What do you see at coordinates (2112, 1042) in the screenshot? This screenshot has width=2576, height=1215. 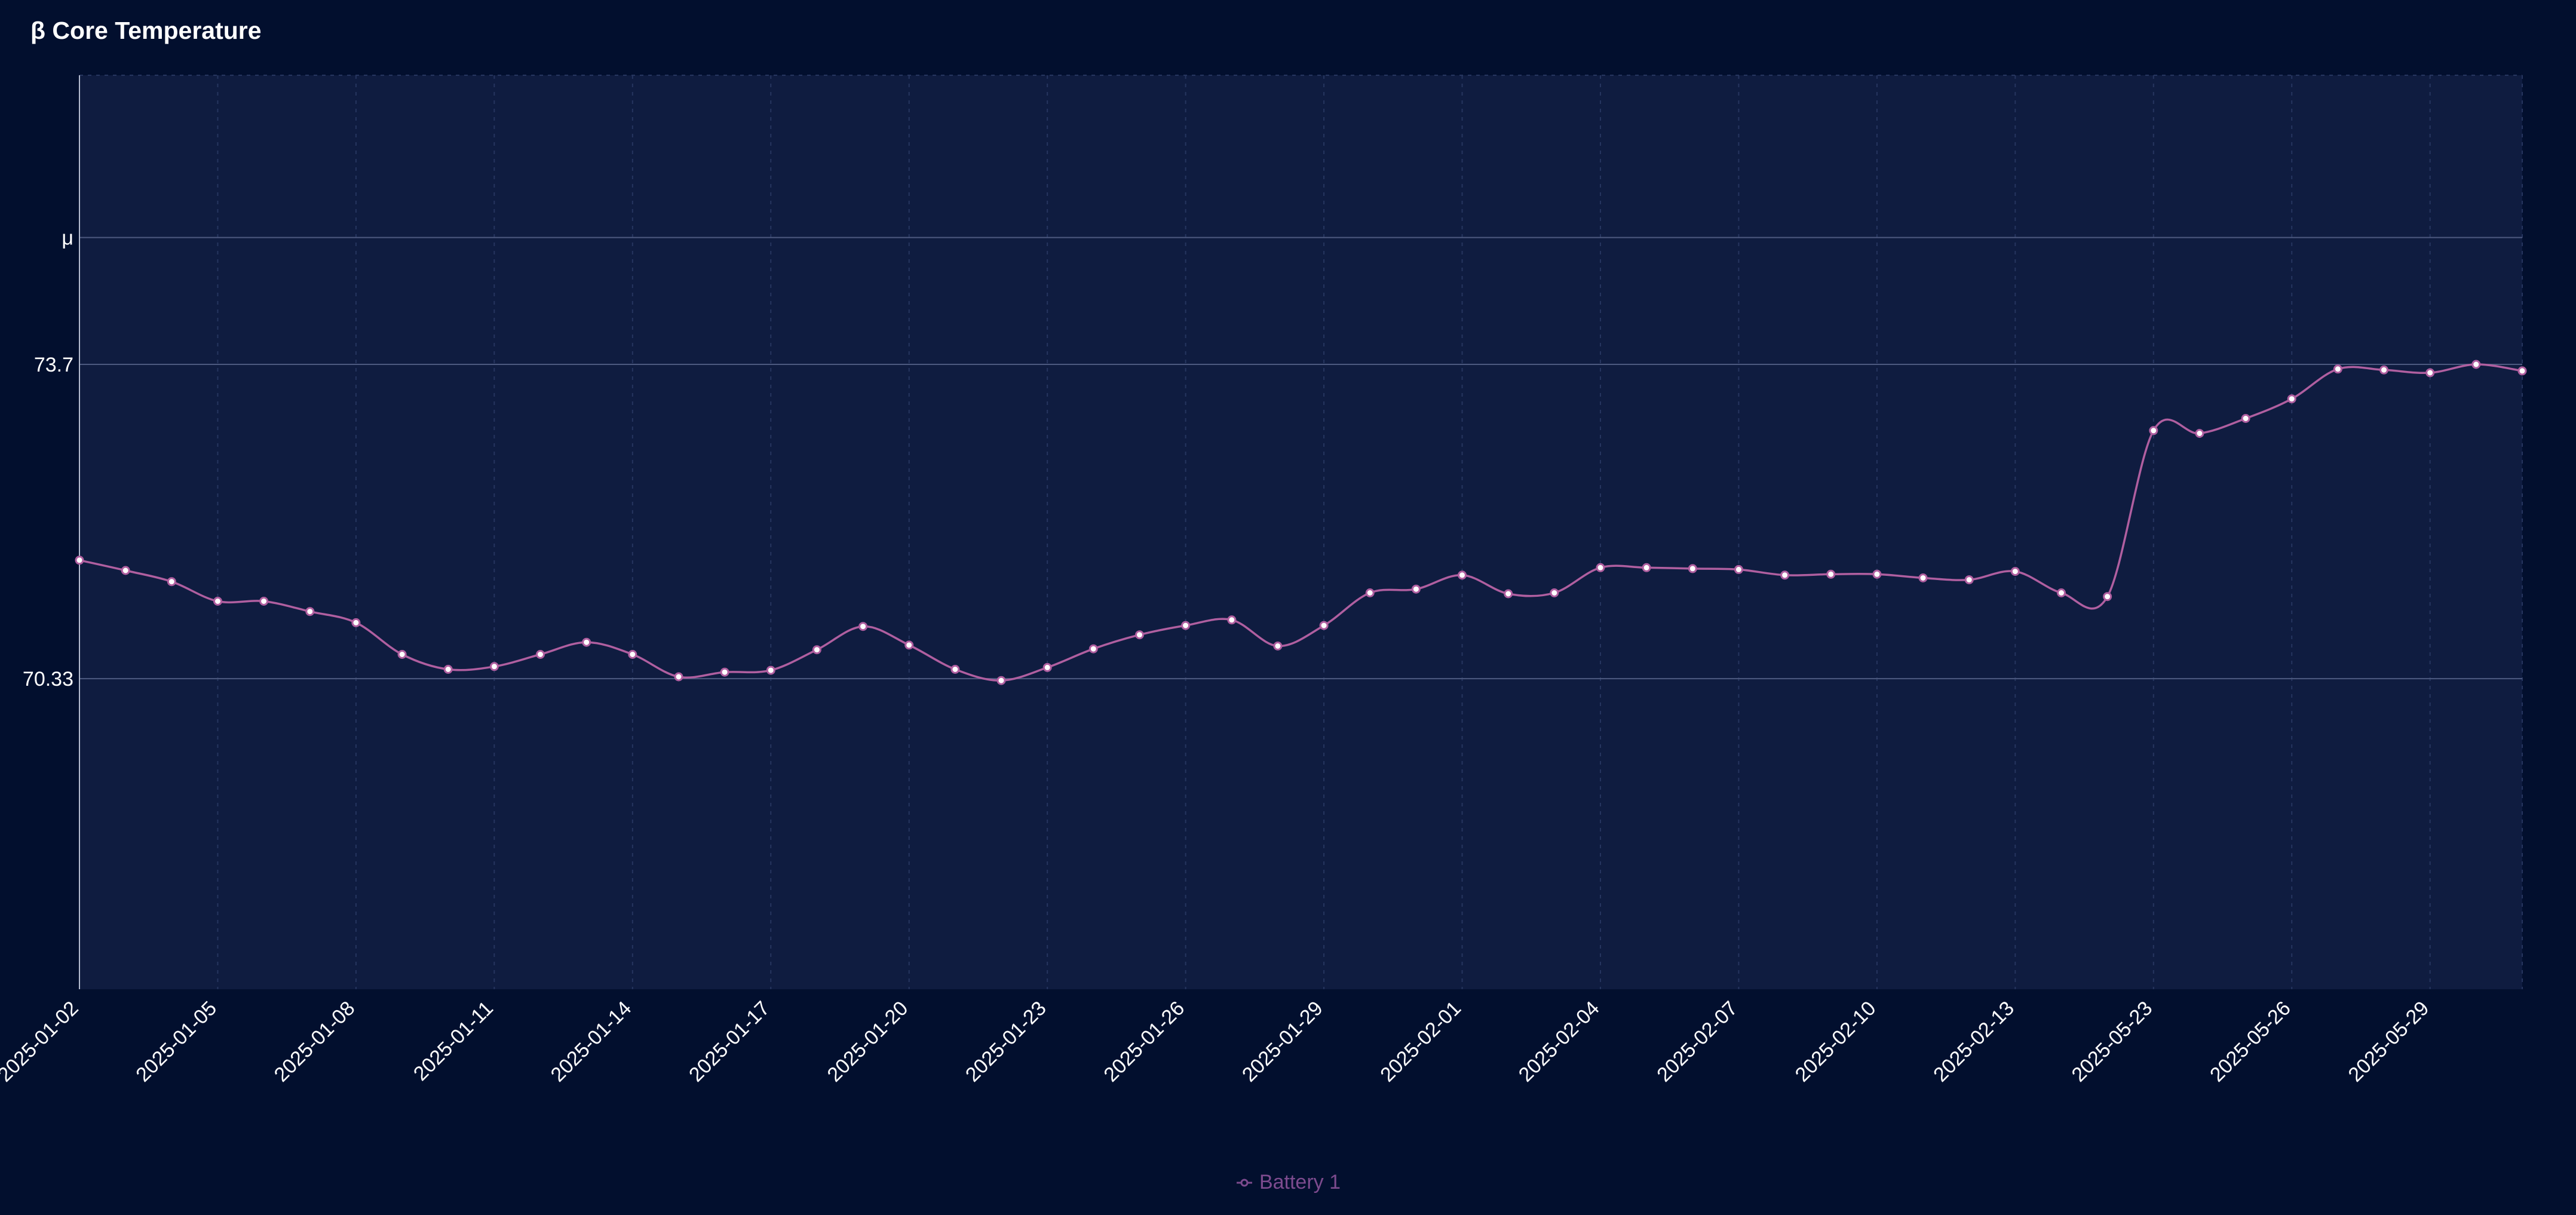 I see `x-tick-label: 2025-05-23` at bounding box center [2112, 1042].